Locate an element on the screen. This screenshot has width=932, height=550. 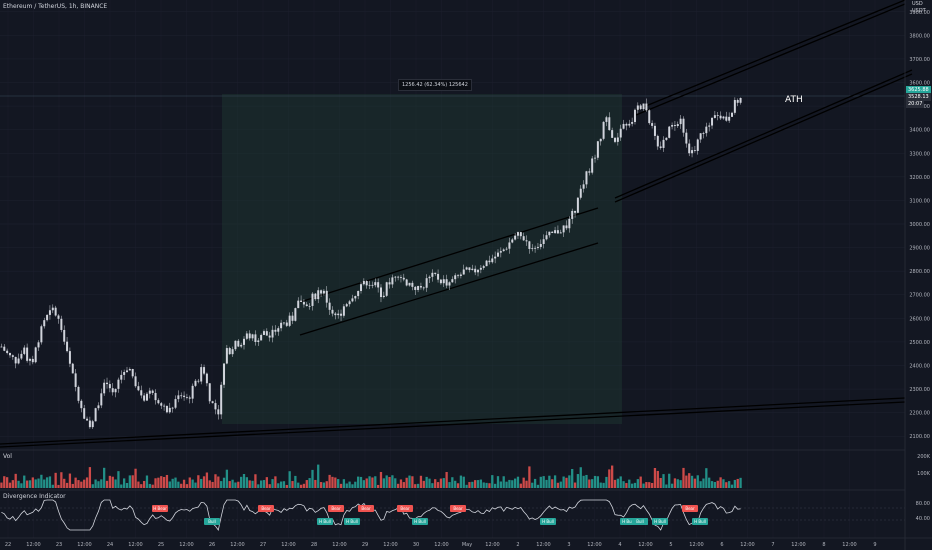
signal-label: Bear is located at coordinates (366, 508).